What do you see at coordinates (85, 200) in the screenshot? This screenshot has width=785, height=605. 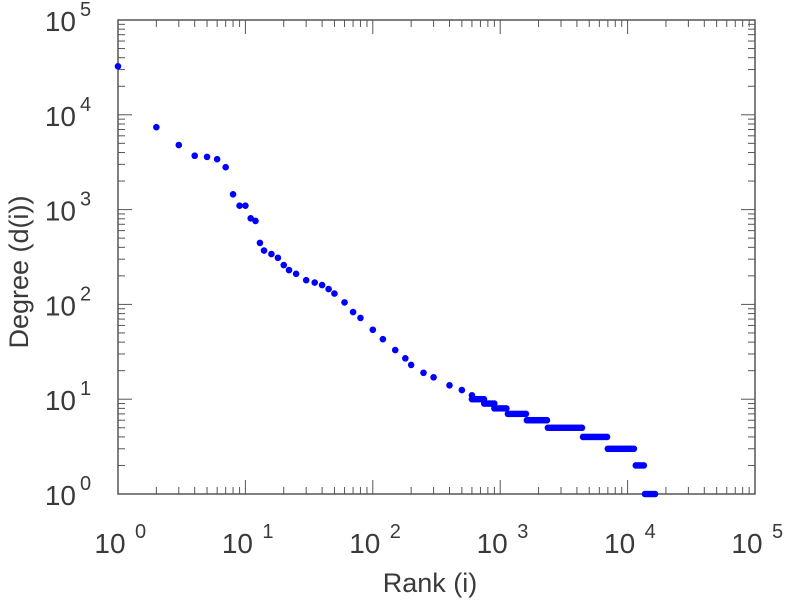 I see `y-tick-exponent: 3` at bounding box center [85, 200].